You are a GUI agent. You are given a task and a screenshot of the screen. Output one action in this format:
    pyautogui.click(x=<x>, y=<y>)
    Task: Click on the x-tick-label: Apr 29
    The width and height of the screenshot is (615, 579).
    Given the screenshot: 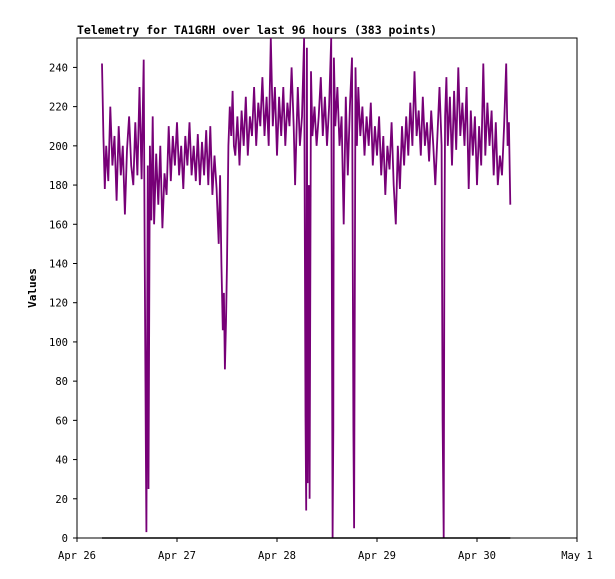 What is the action you would take?
    pyautogui.click(x=377, y=556)
    